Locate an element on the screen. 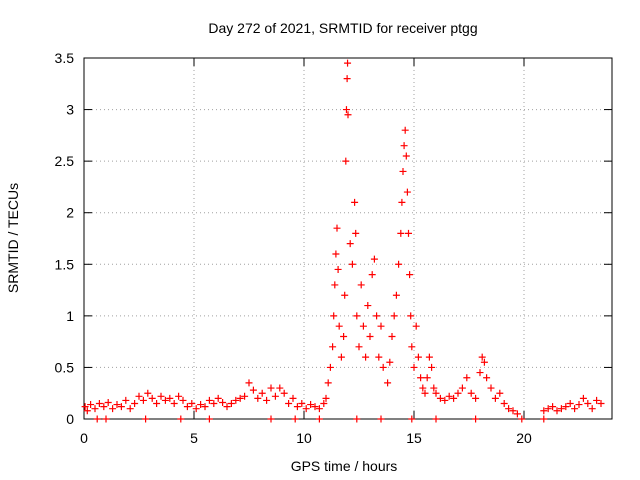 This screenshot has height=480, width=640. y-tick-label: 0.5 is located at coordinates (65, 367).